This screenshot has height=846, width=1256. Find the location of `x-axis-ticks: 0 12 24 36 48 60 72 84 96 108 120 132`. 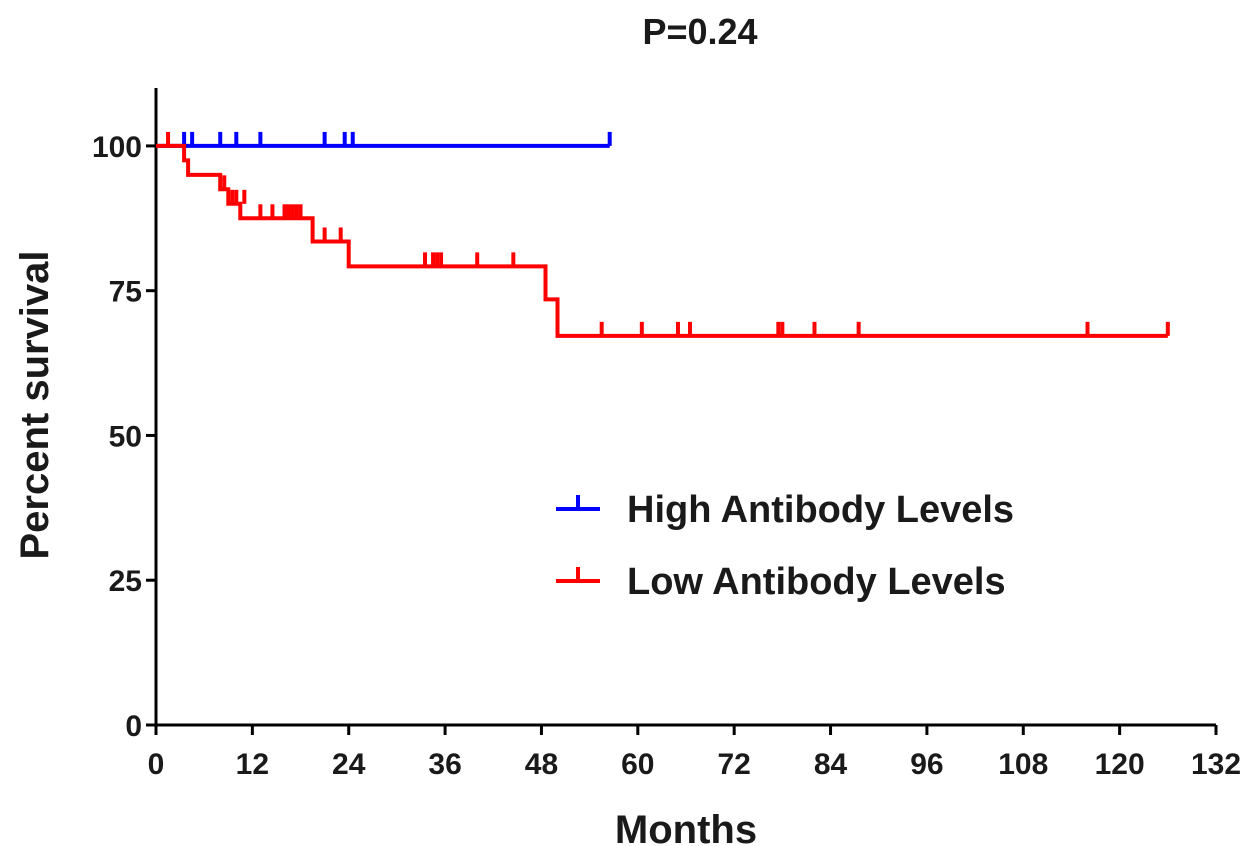

x-axis-ticks: 0 12 24 36 48 60 72 84 96 108 120 132 is located at coordinates (694, 753).